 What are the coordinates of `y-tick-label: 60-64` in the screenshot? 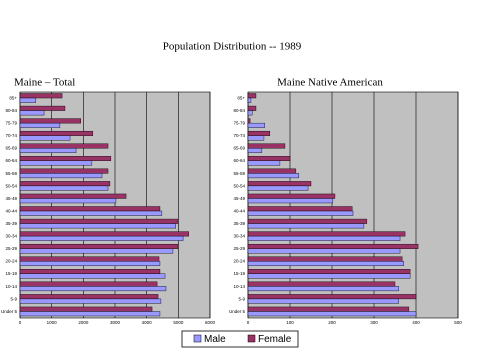 It's located at (239, 160).